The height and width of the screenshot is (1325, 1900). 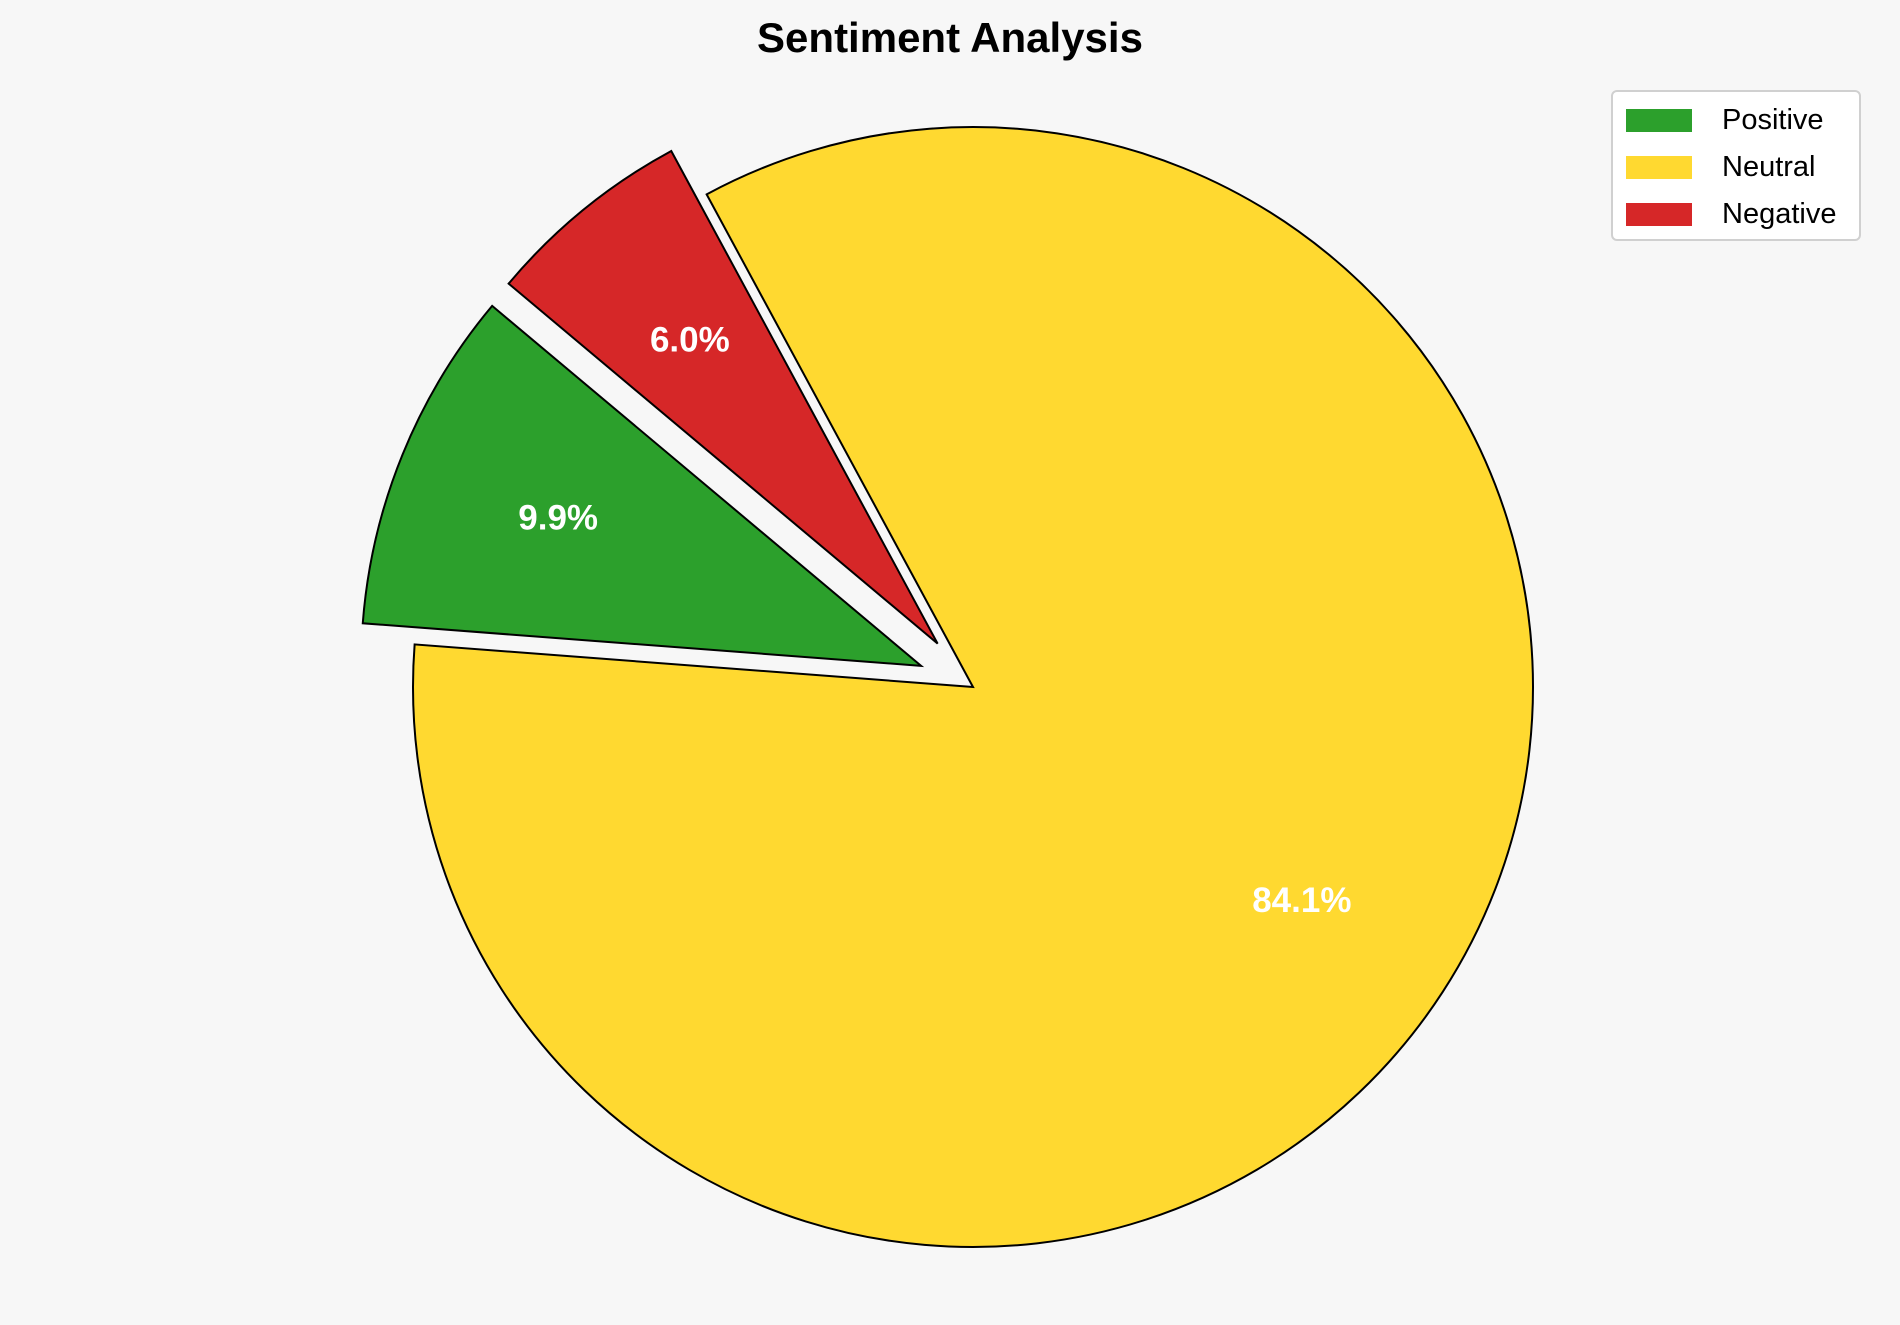 I want to click on pie-slice-negative, so click(x=723, y=397).